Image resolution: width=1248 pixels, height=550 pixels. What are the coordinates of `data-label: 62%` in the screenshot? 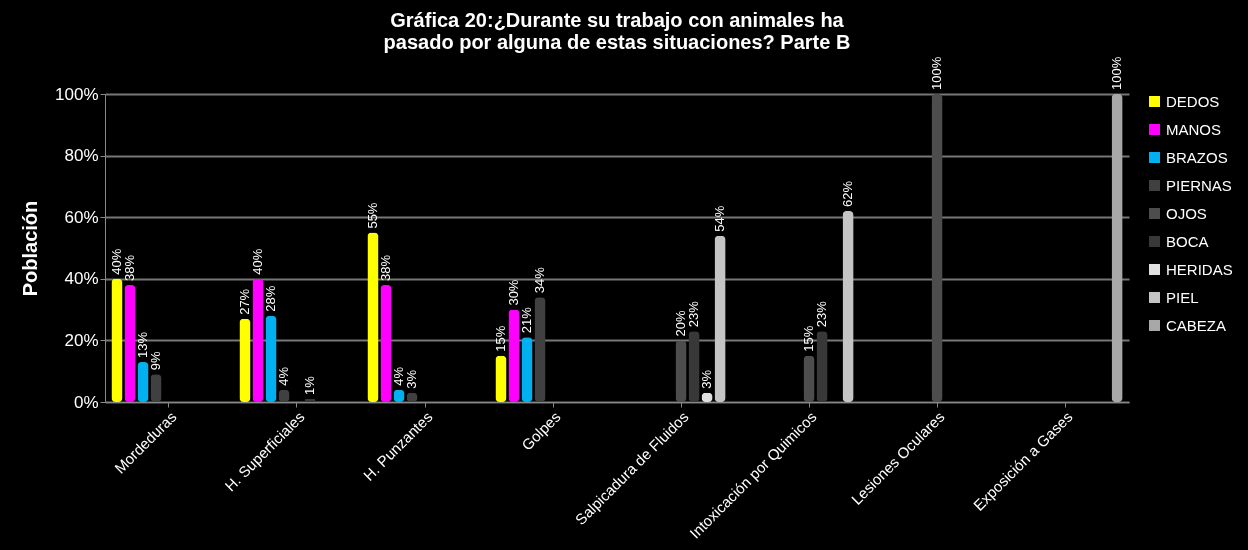 It's located at (848, 194).